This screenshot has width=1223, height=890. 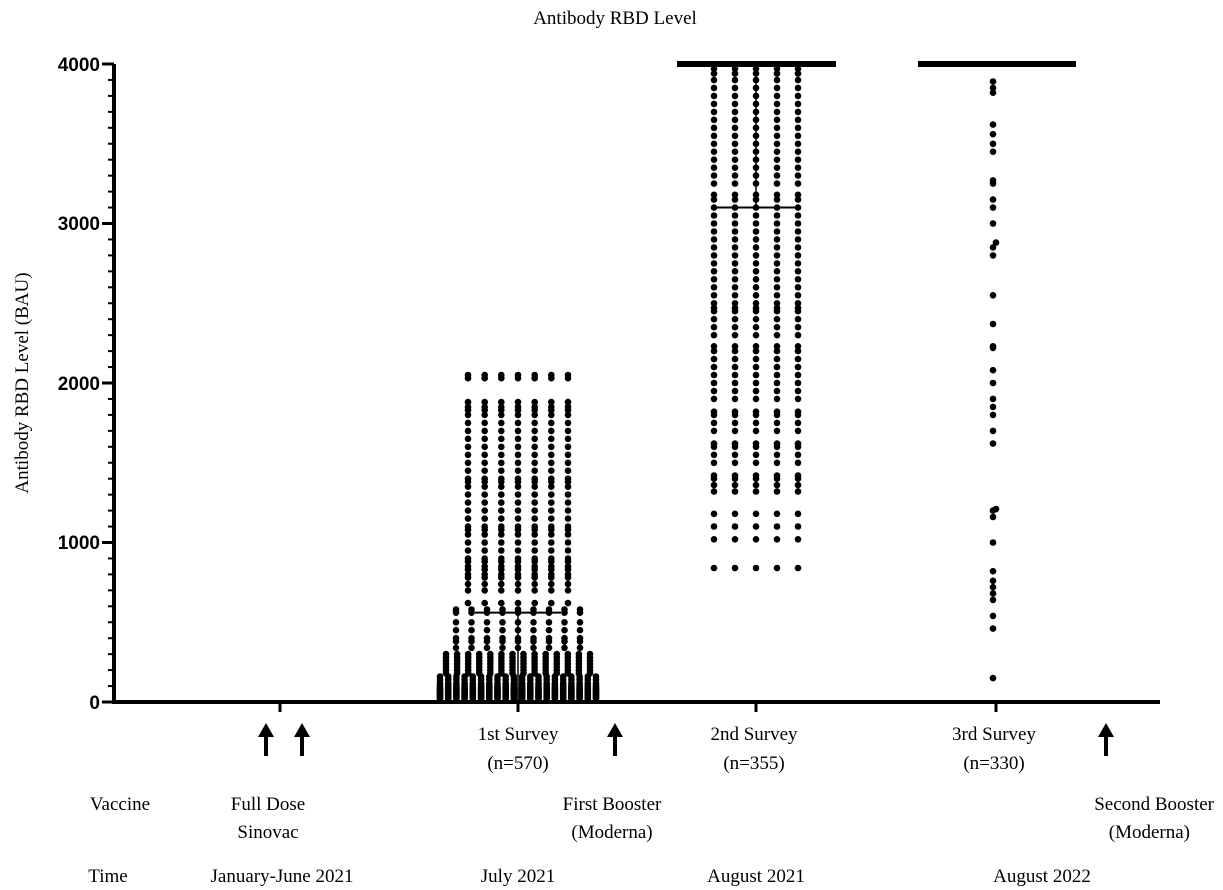 I want to click on vaccine-event-1-line2: Sinovac, so click(x=267, y=832).